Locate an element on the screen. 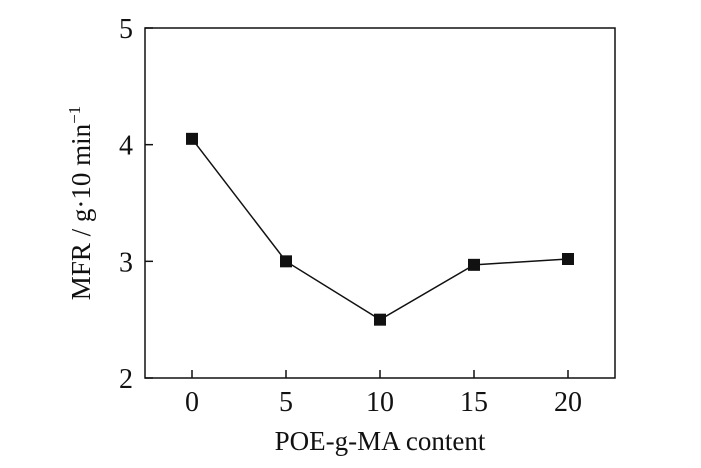 The height and width of the screenshot is (468, 701). y-axis-title-main: MFR / g·10 min is located at coordinates (81, 211).